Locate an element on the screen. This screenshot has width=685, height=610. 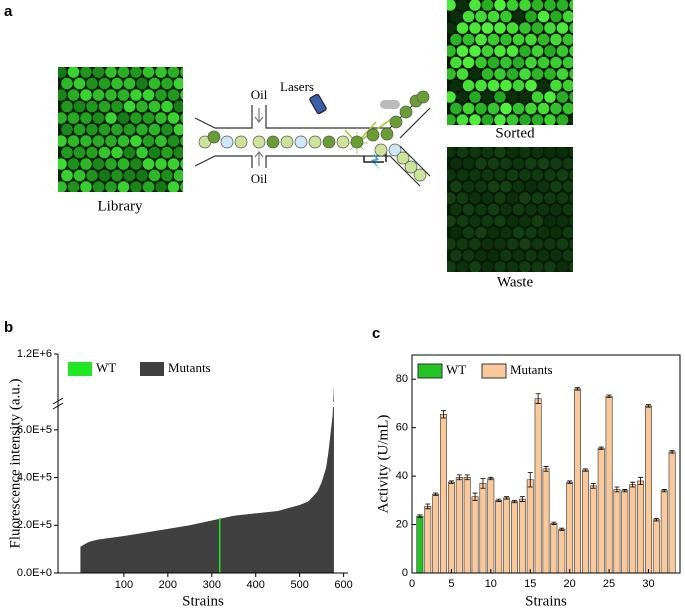
x-tick-label: 100 is located at coordinates (124, 585).